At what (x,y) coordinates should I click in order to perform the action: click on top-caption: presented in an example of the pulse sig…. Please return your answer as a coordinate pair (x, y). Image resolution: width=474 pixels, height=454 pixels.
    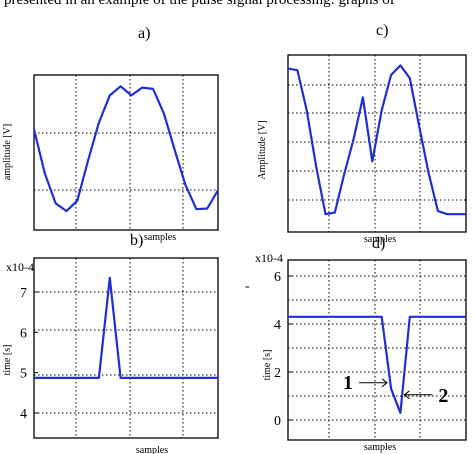
    Looking at the image, I should click on (199, 4).